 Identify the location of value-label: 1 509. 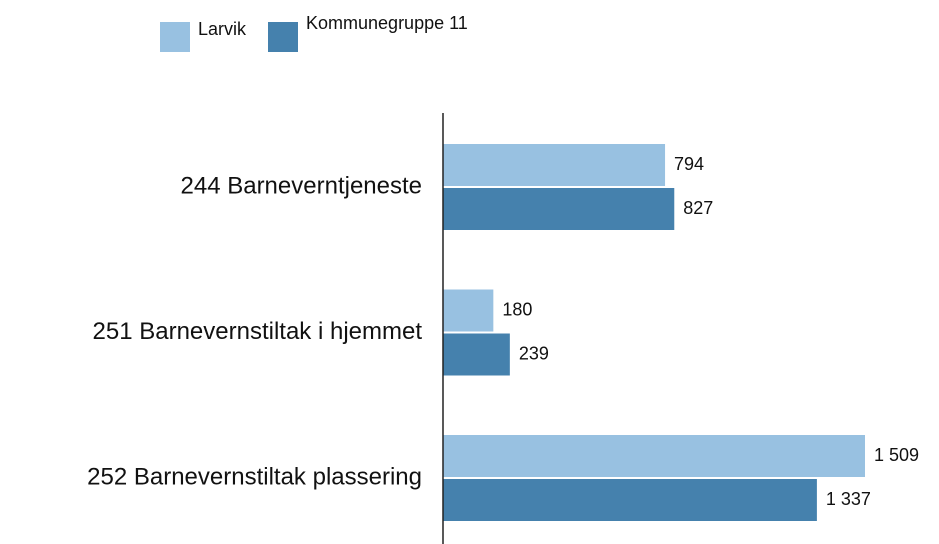
(896, 455).